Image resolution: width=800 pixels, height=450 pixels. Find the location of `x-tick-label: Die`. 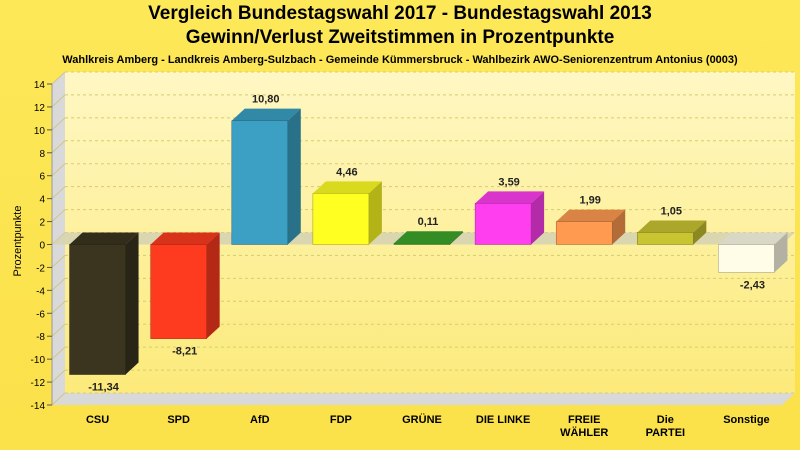

x-tick-label: Die is located at coordinates (665, 420).